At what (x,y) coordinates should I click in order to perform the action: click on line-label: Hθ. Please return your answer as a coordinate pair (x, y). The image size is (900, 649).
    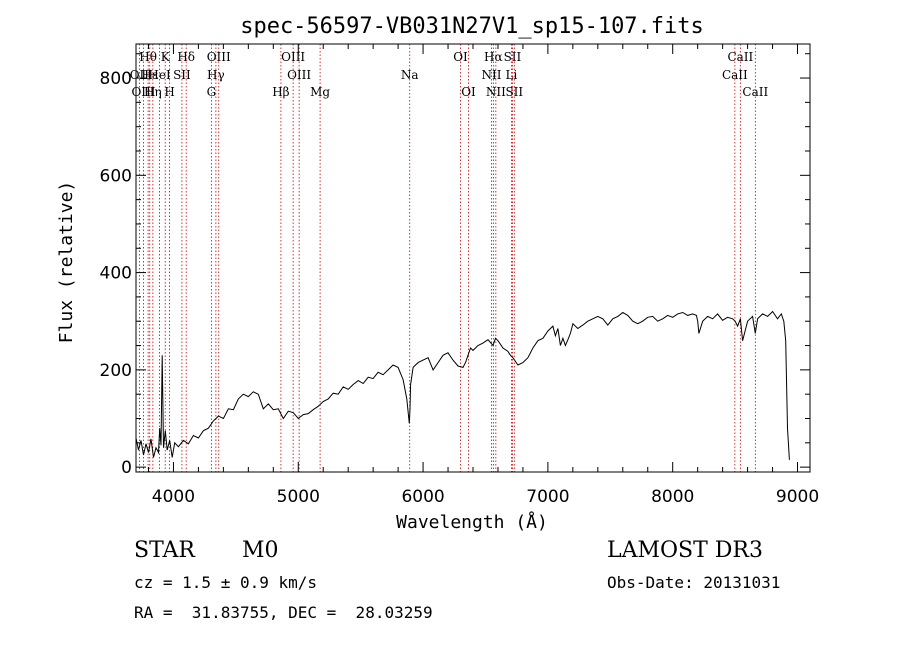
    Looking at the image, I should click on (148, 57).